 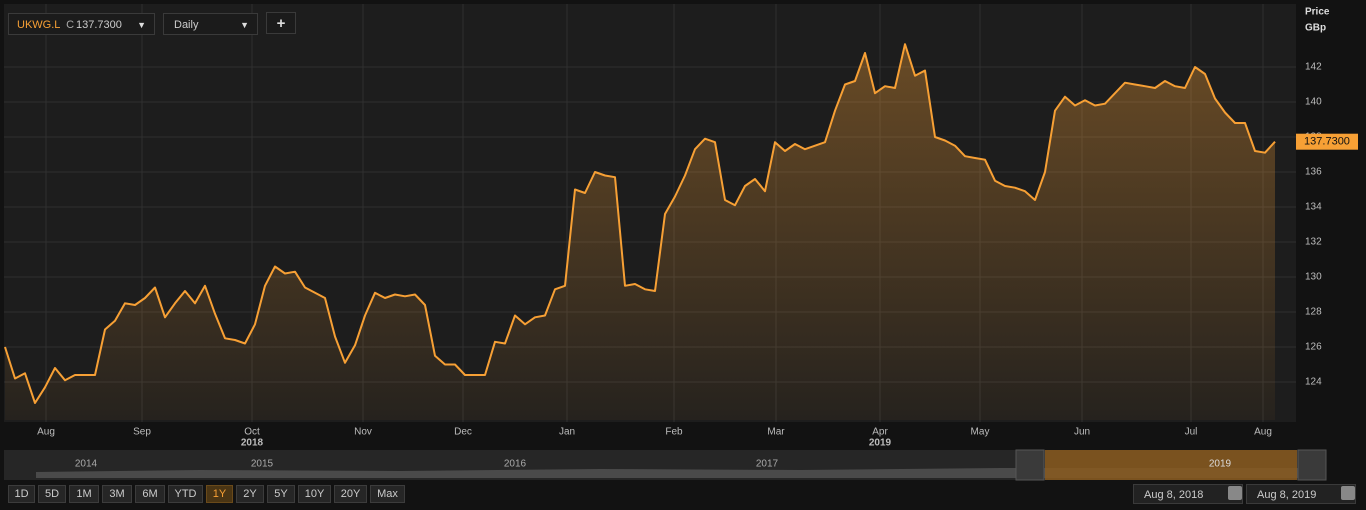 What do you see at coordinates (1313, 102) in the screenshot?
I see `y-tick-label: 140` at bounding box center [1313, 102].